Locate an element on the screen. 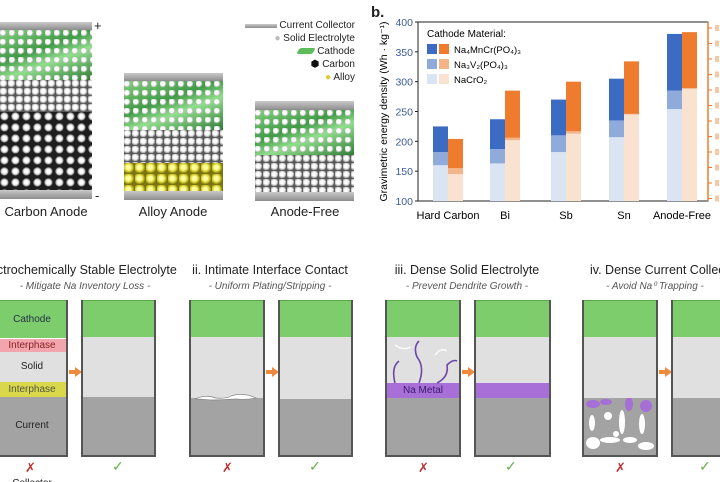  panel-iii-subtitle: - Prevent Dendrite Growth - is located at coordinates (467, 286).